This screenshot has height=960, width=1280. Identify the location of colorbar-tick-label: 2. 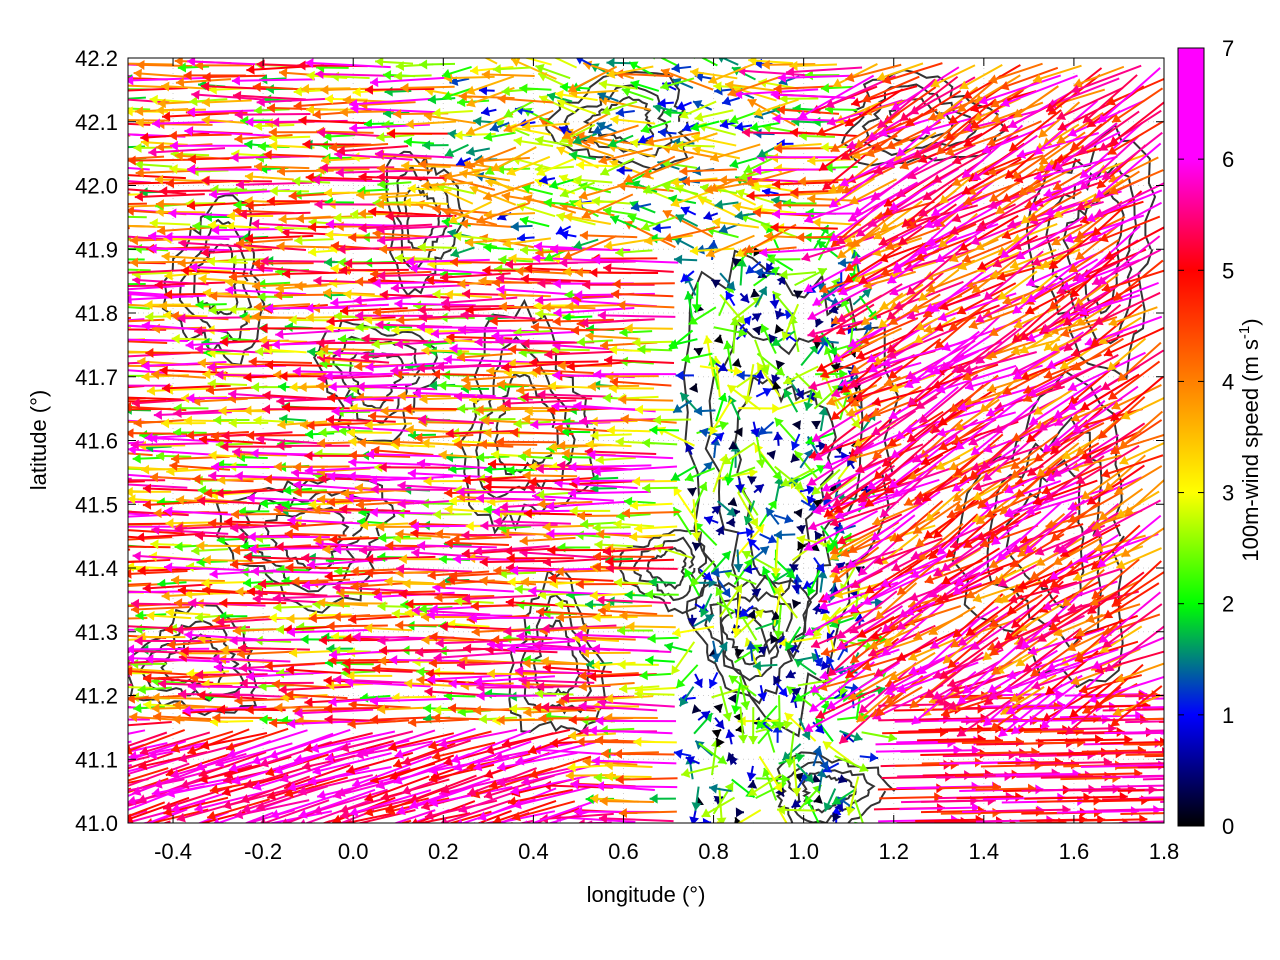
(1228, 604).